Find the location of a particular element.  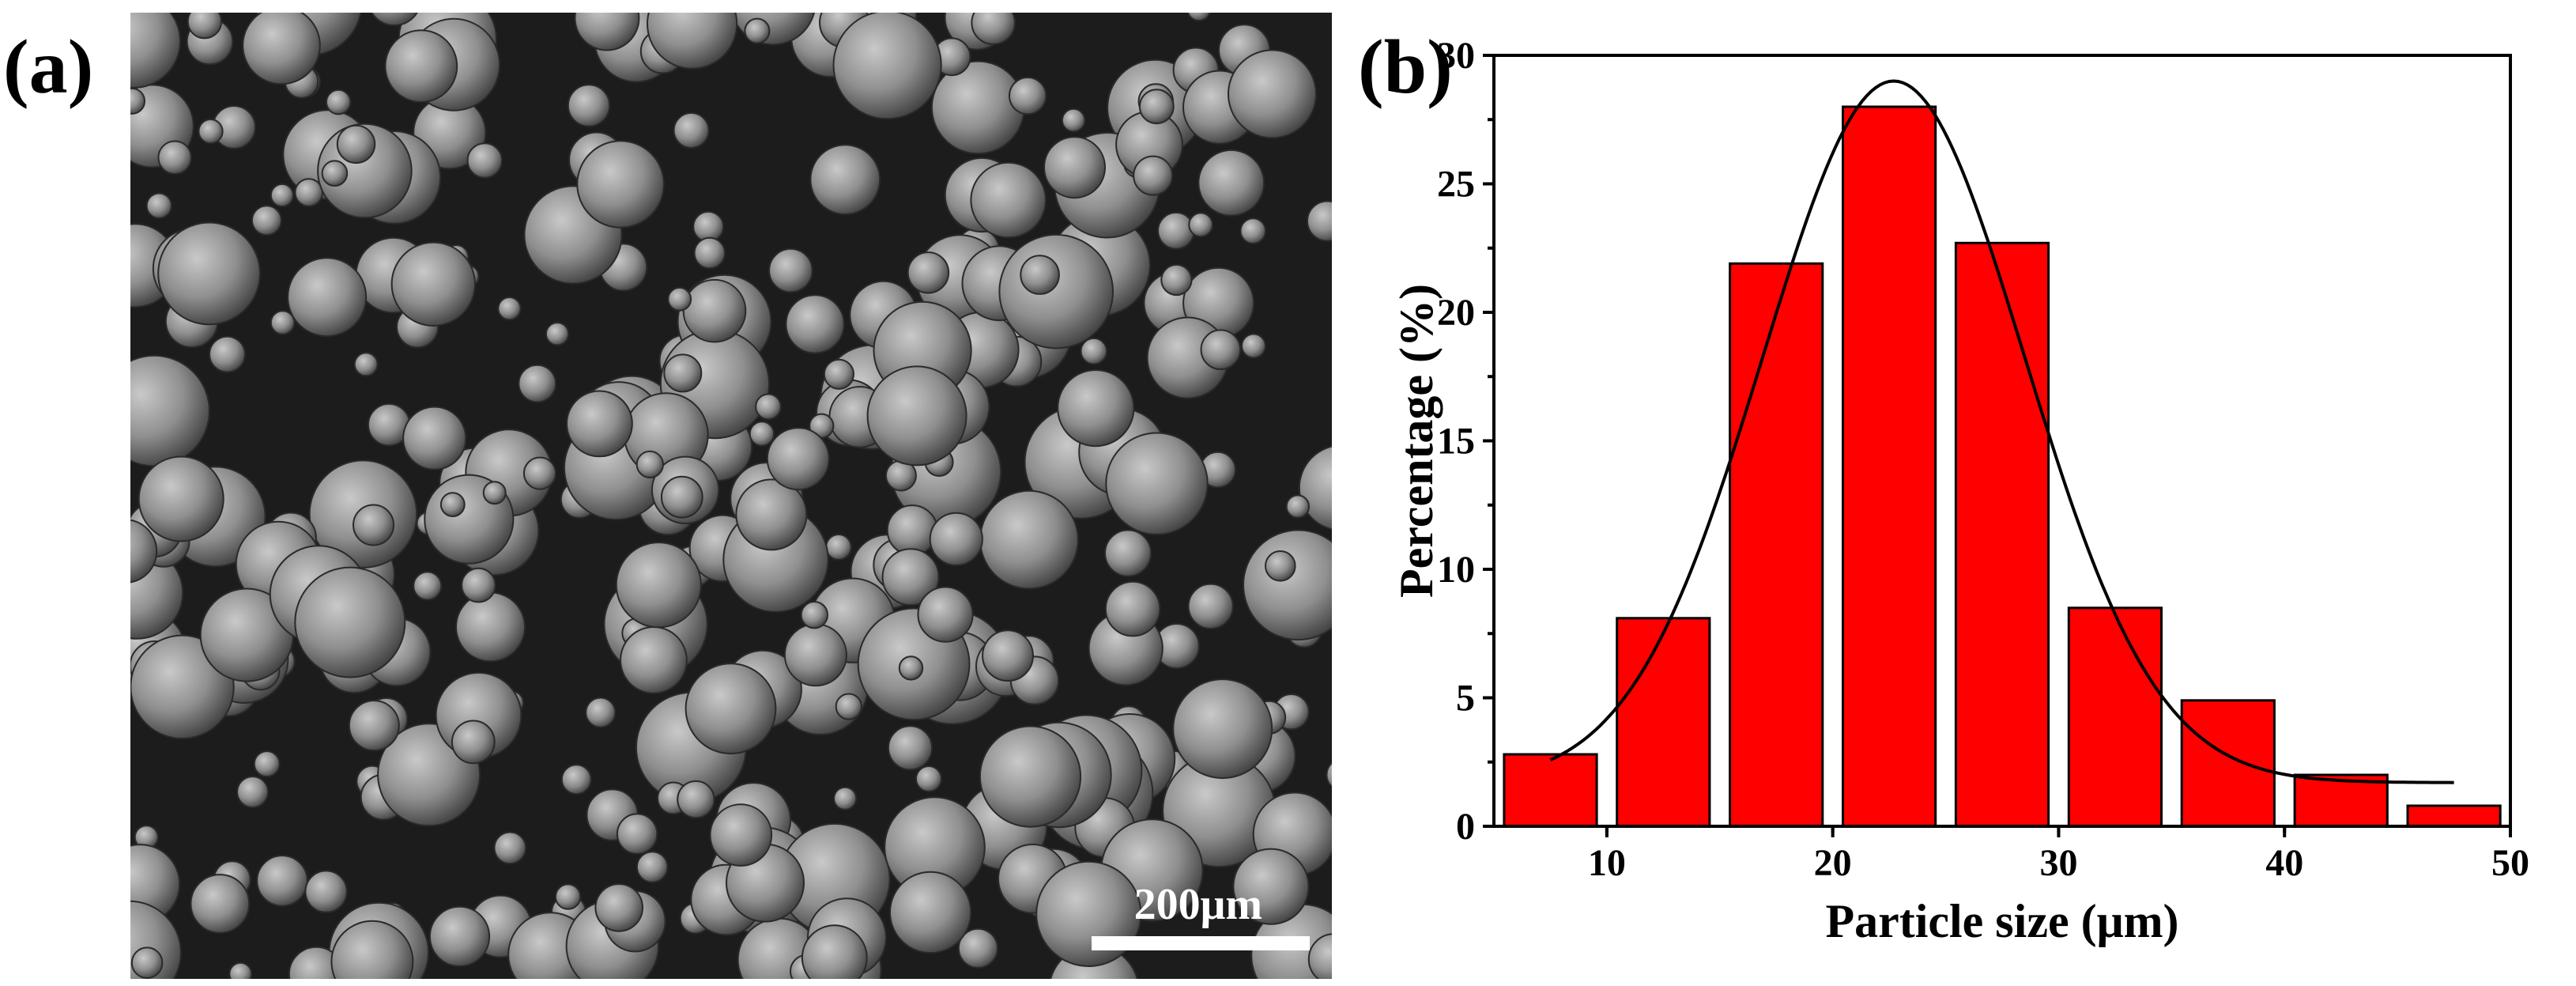

panel-b-label: (b) is located at coordinates (1405, 67).